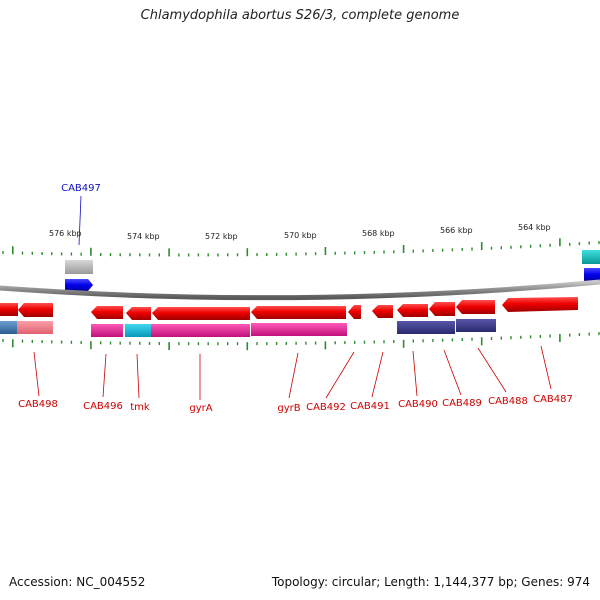 Image resolution: width=600 pixels, height=600 pixels. I want to click on gene-label-cab497: CAB497, so click(81, 188).